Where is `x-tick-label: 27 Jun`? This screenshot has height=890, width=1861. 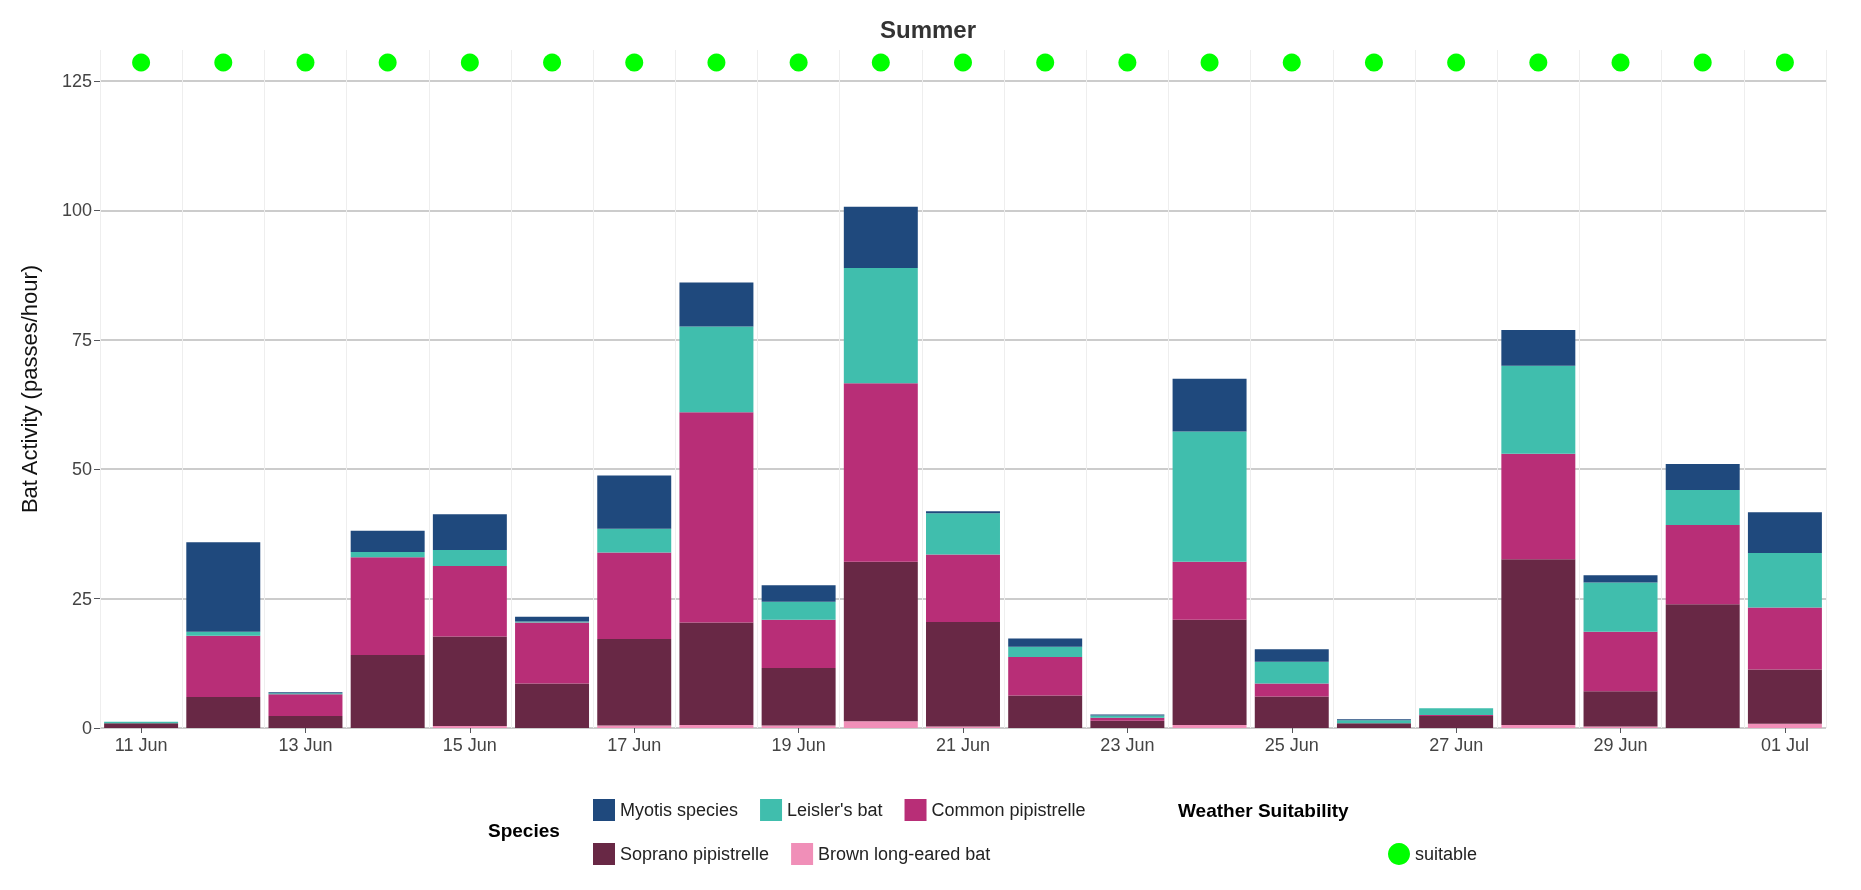
x-tick-label: 27 Jun is located at coordinates (1456, 745).